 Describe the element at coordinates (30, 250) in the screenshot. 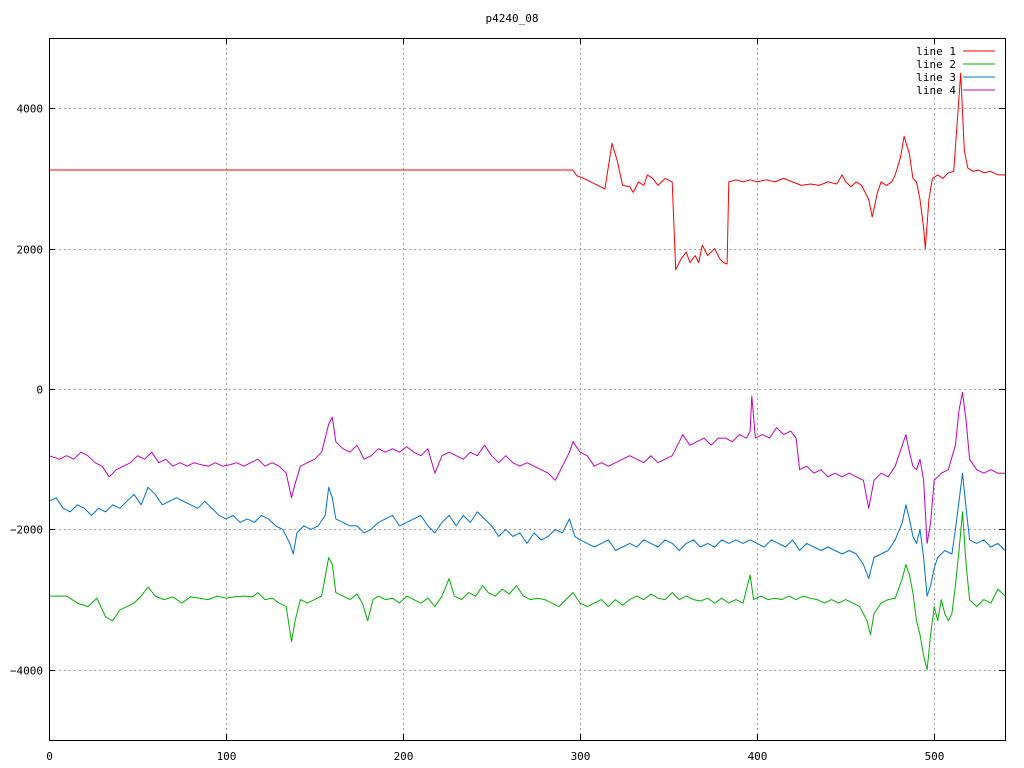

I see `y-tick-label: 2000` at that location.